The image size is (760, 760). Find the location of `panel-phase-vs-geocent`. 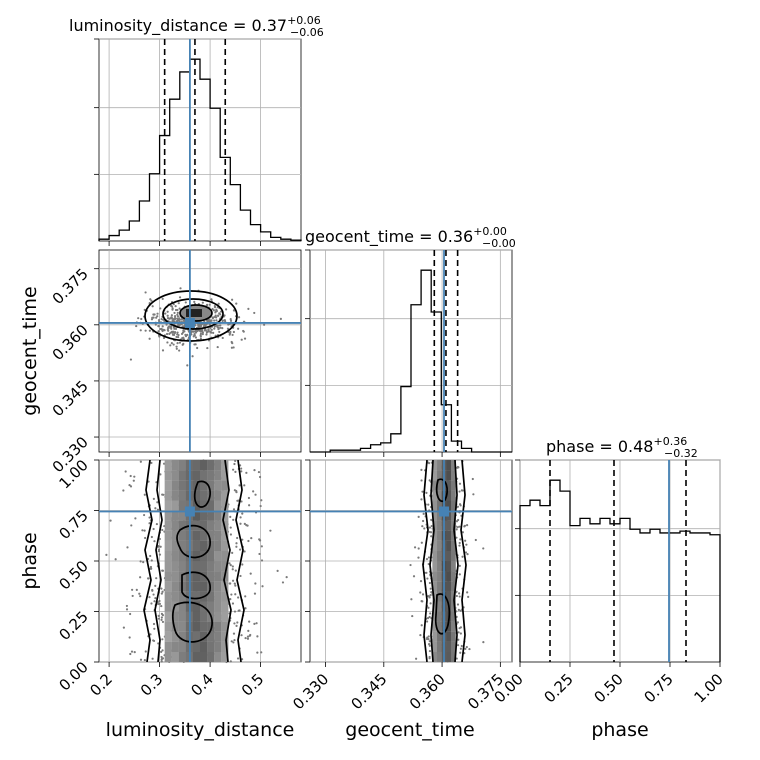

panel-phase-vs-geocent is located at coordinates (409, 563).